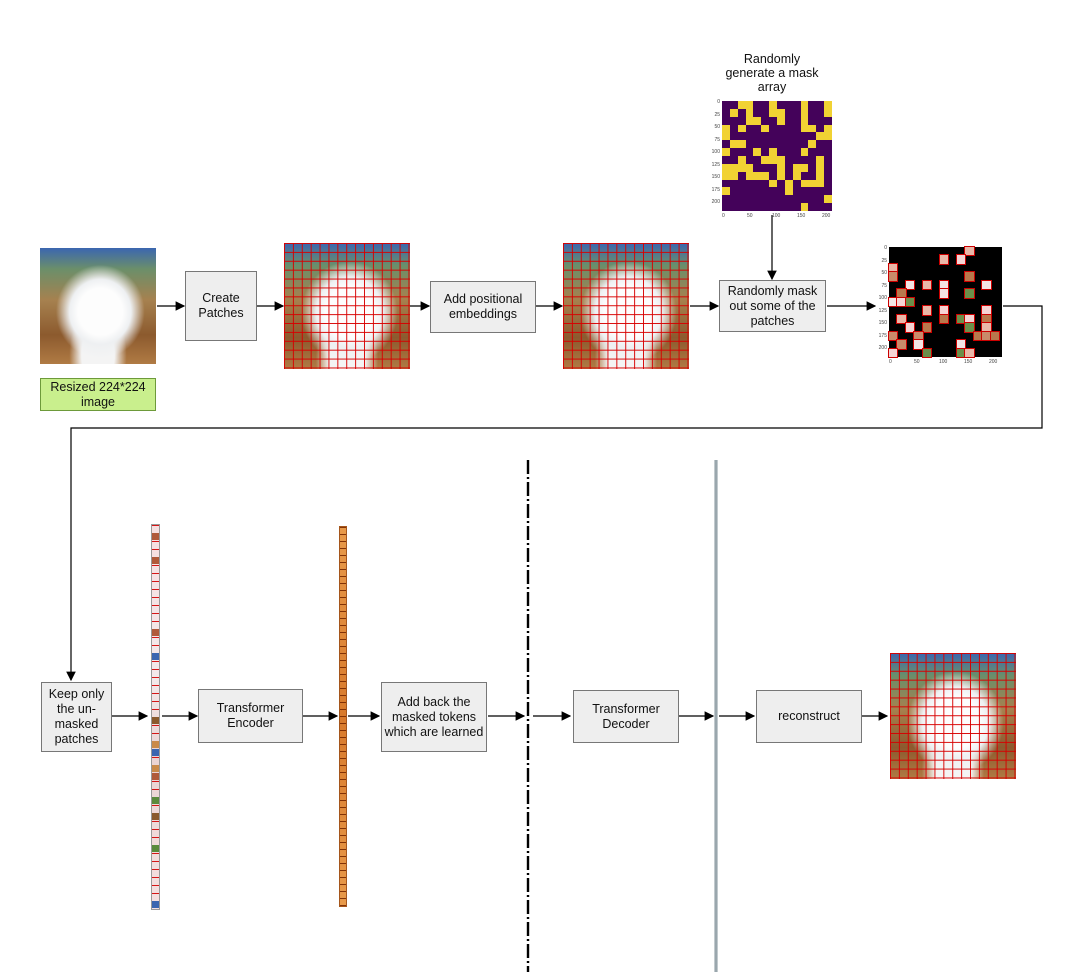 Image resolution: width=1084 pixels, height=979 pixels. Describe the element at coordinates (917, 362) in the screenshot. I see `masked-x-tick: 50` at that location.